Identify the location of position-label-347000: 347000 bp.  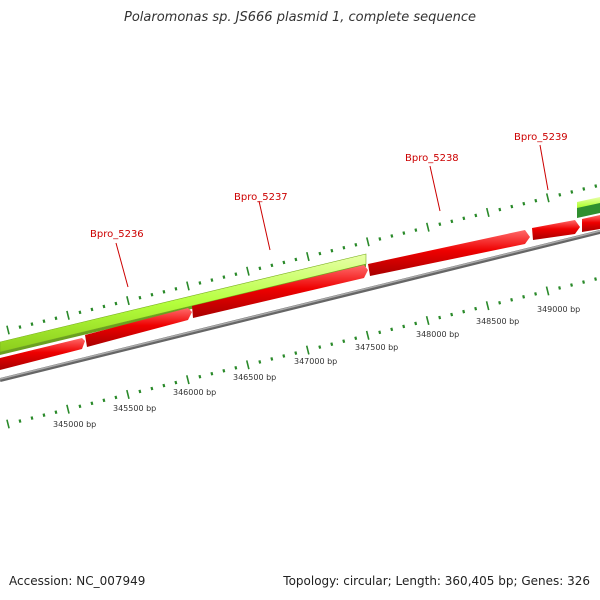
(315, 361).